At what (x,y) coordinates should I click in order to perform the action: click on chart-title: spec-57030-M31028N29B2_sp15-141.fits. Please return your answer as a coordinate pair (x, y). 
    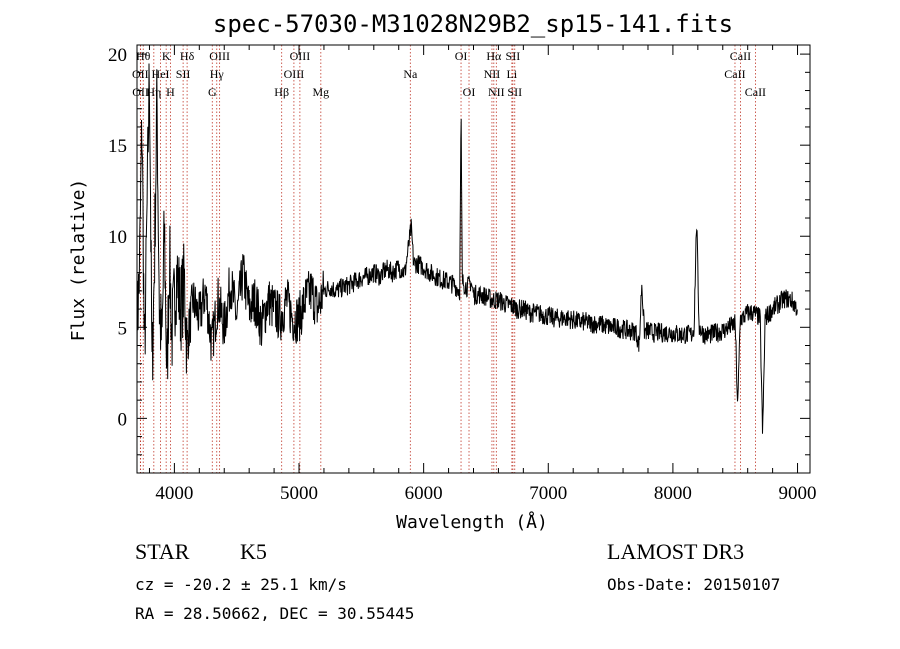
    Looking at the image, I should click on (473, 24).